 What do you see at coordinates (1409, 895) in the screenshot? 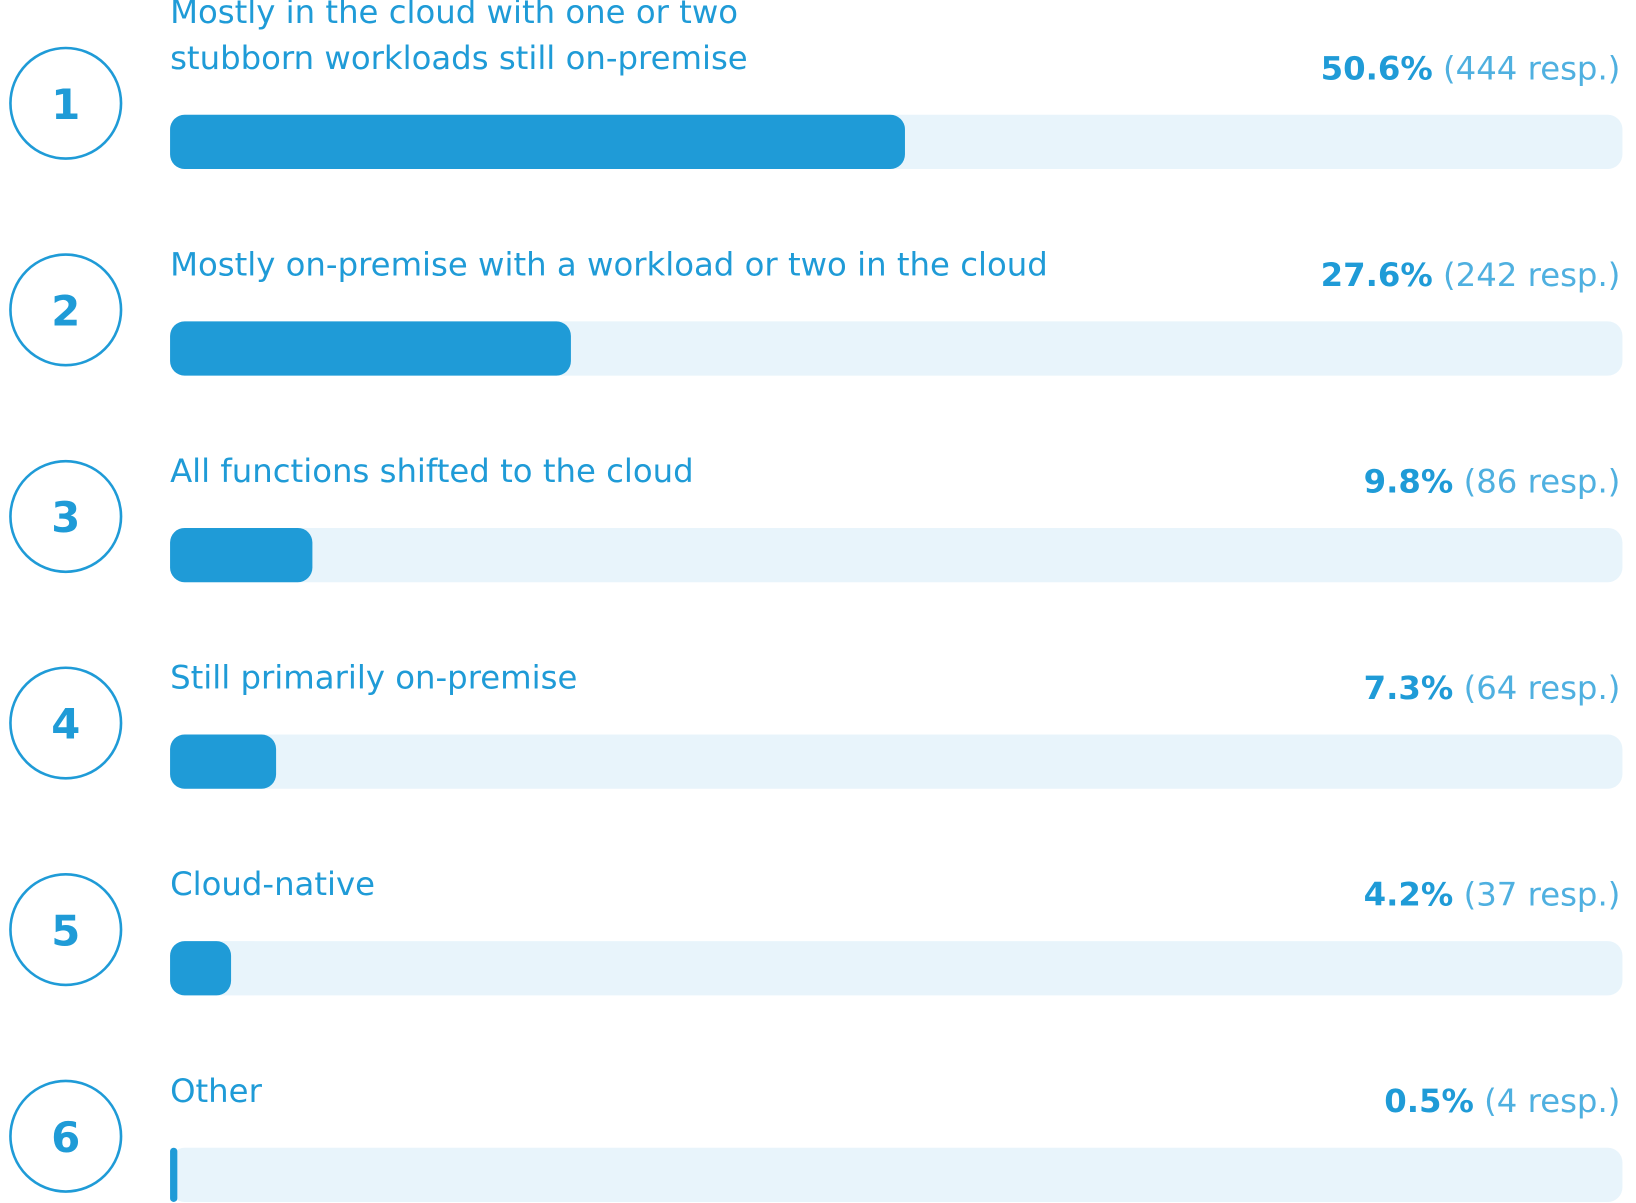
I see `value-label: 4.2%` at bounding box center [1409, 895].